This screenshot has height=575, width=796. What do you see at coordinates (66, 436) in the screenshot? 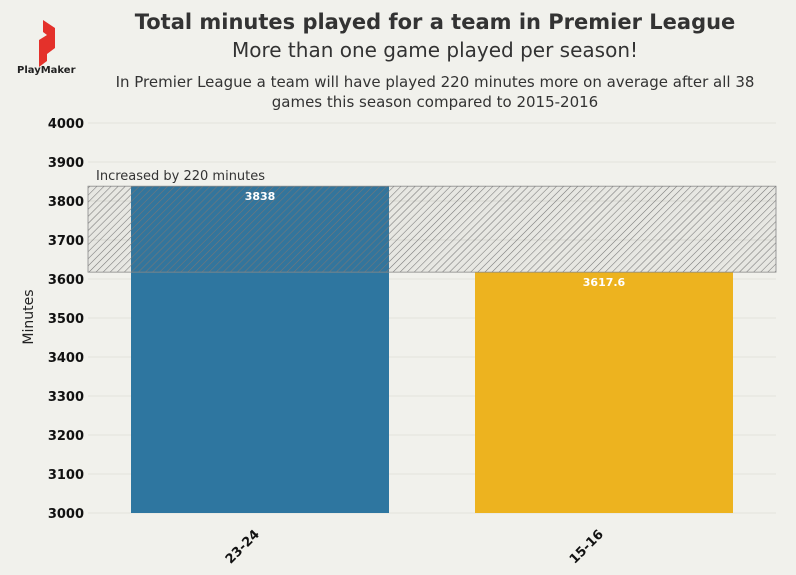
I see `y-tick-label: 3200` at bounding box center [66, 436].